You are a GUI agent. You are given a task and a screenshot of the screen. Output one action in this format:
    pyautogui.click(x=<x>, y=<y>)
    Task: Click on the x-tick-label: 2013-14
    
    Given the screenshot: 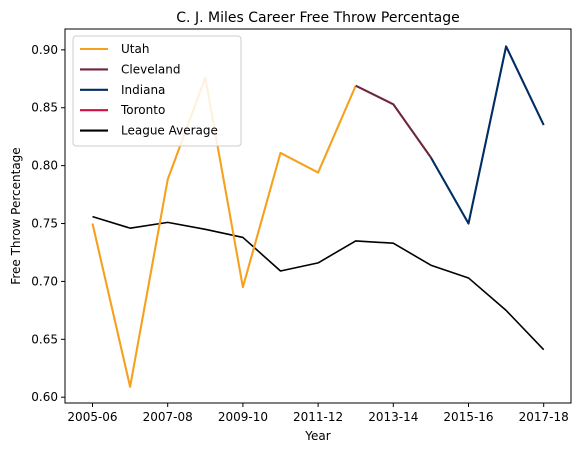 What is the action you would take?
    pyautogui.click(x=393, y=417)
    